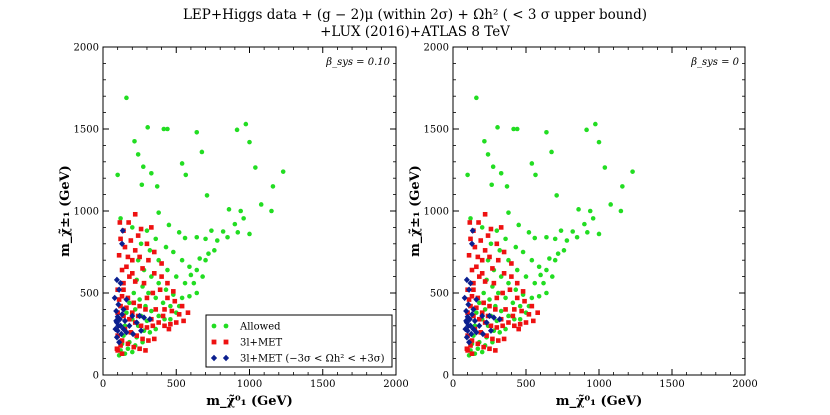  Describe the element at coordinates (714, 62) in the screenshot. I see `beta-sys-annotation: β_sys = 0` at that location.